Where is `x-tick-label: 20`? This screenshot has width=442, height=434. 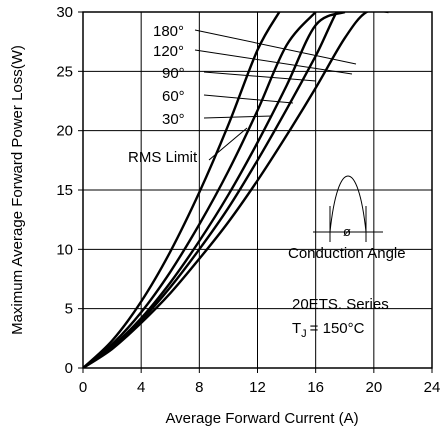
x-tick-label: 20 is located at coordinates (373, 387).